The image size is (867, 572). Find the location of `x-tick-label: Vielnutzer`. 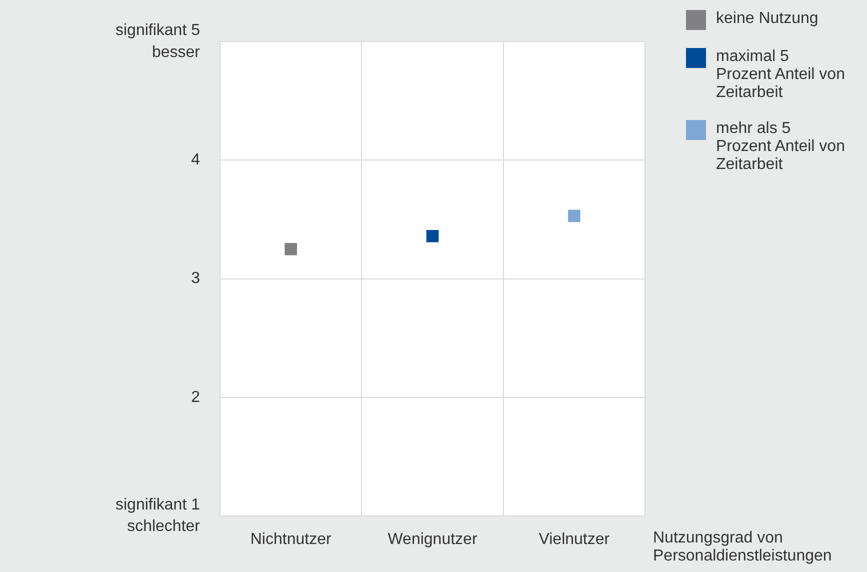

x-tick-label: Vielnutzer is located at coordinates (574, 539).